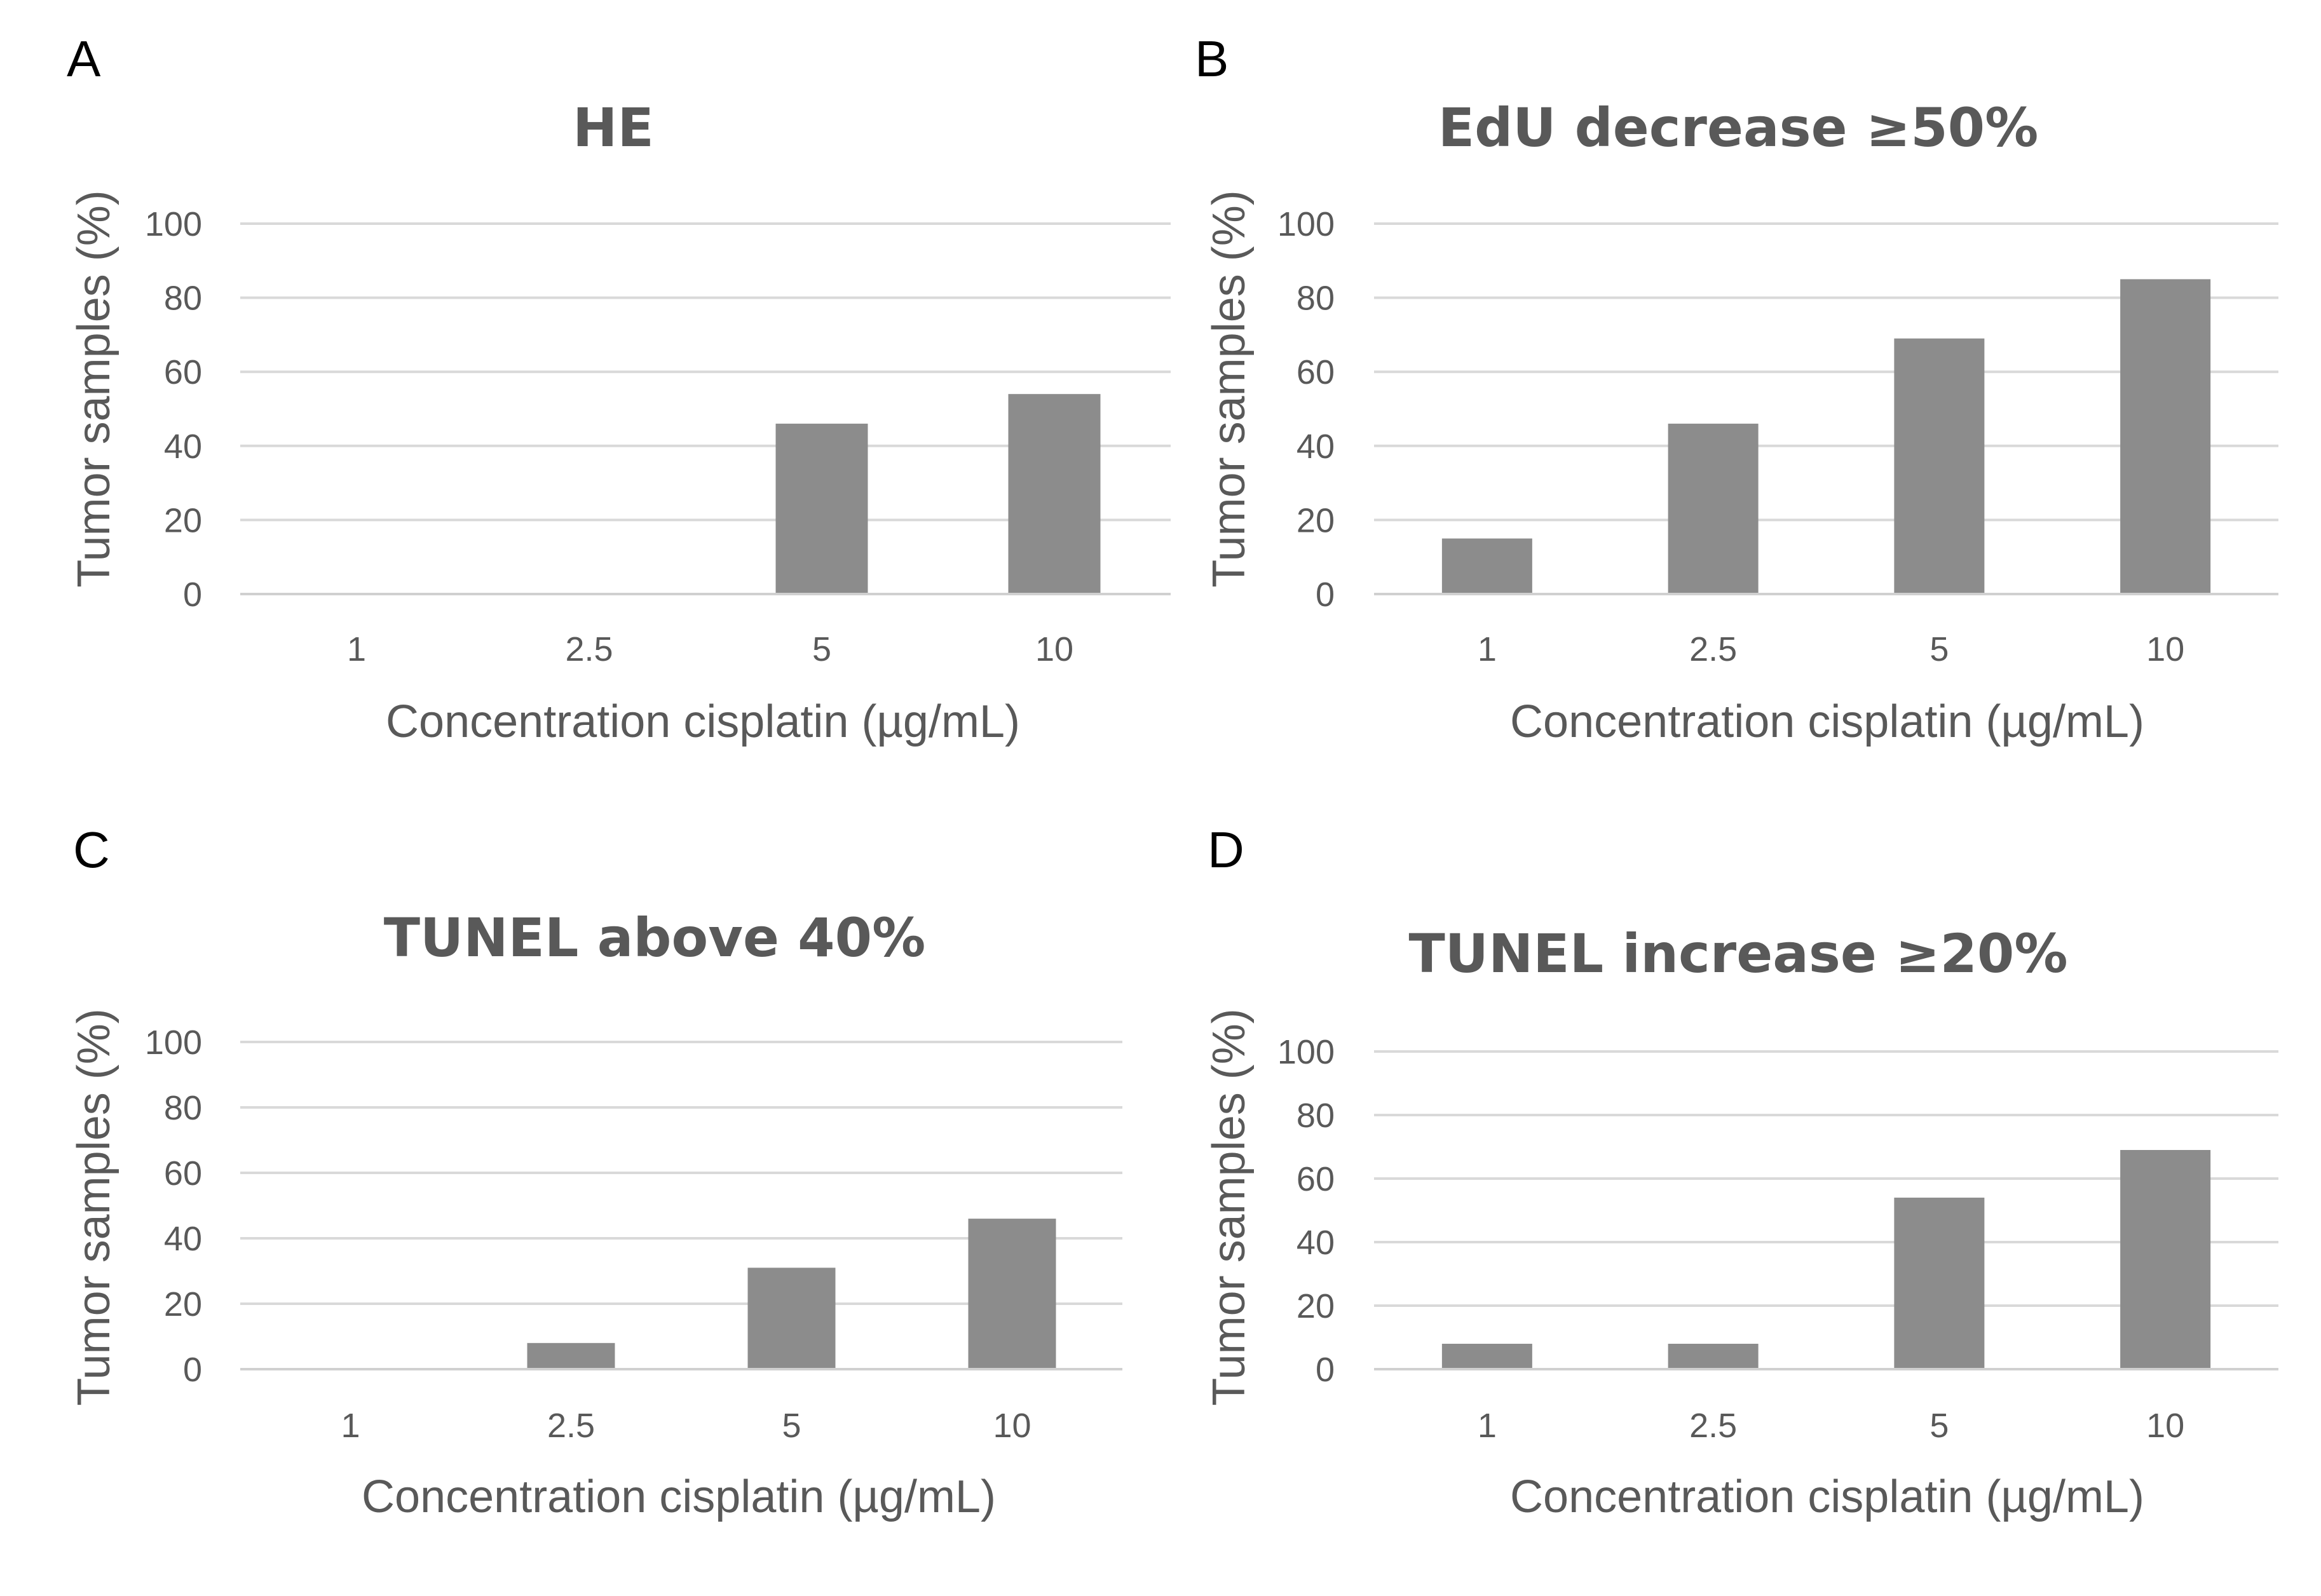 The image size is (2321, 1596). Describe the element at coordinates (655, 938) in the screenshot. I see `chart-title: TUNEL above 40%` at that location.